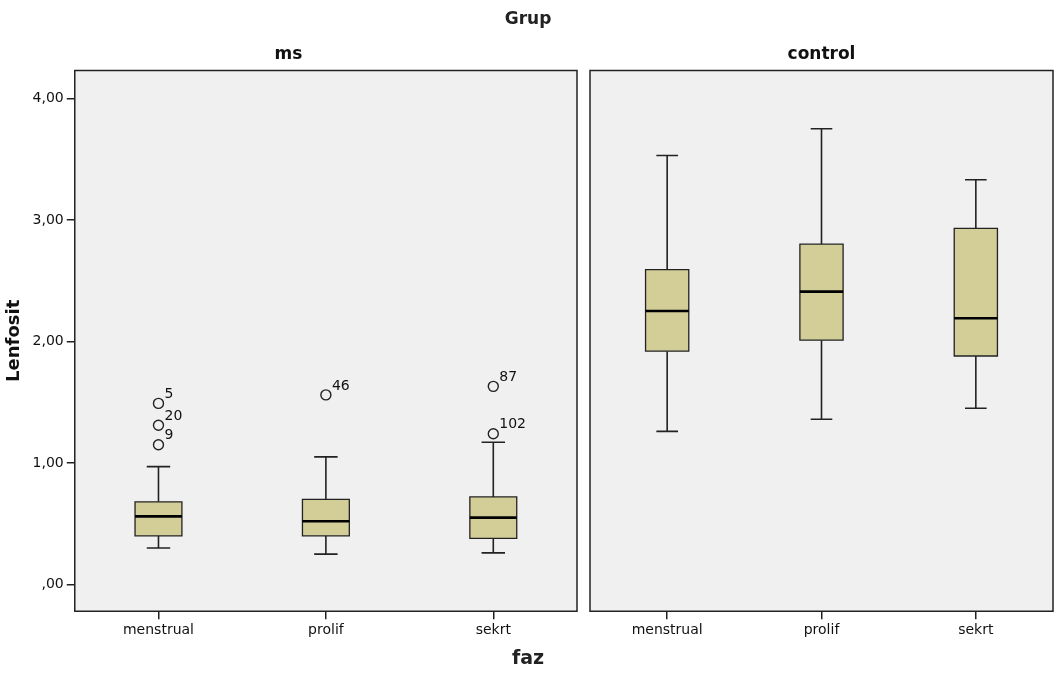  Describe the element at coordinates (340, 384) in the screenshot. I see `annotation: 46` at that location.